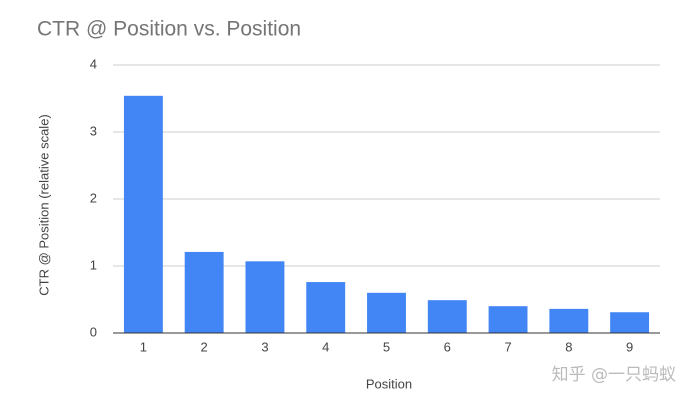  Describe the element at coordinates (389, 383) in the screenshot. I see `x-axis-label: Position` at that location.